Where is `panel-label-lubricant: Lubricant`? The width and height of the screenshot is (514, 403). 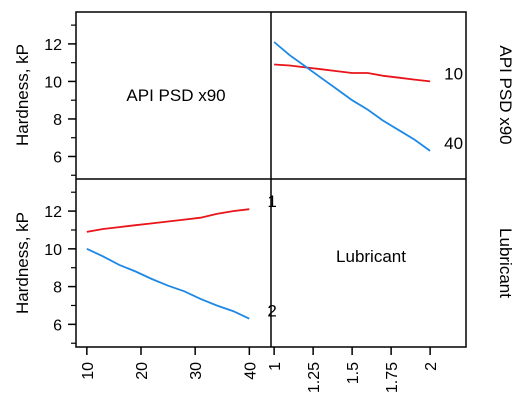
panel-label-lubricant: Lubricant is located at coordinates (371, 256).